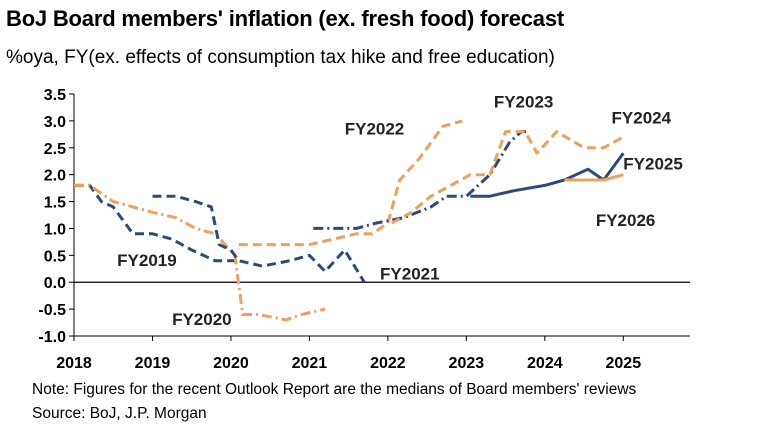  What do you see at coordinates (55, 229) in the screenshot?
I see `y-tick-label: 1.0` at bounding box center [55, 229].